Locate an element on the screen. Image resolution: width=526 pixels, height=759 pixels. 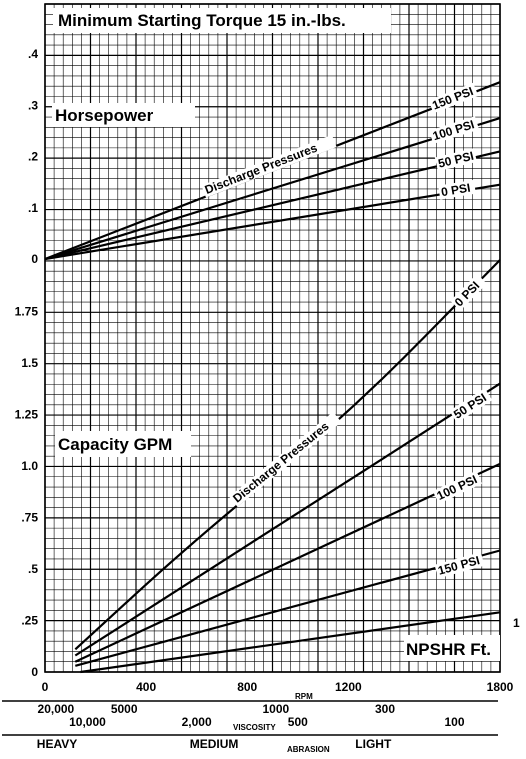
chart-title: Minimum Starting Torque 15 in.-lbs. is located at coordinates (202, 20).